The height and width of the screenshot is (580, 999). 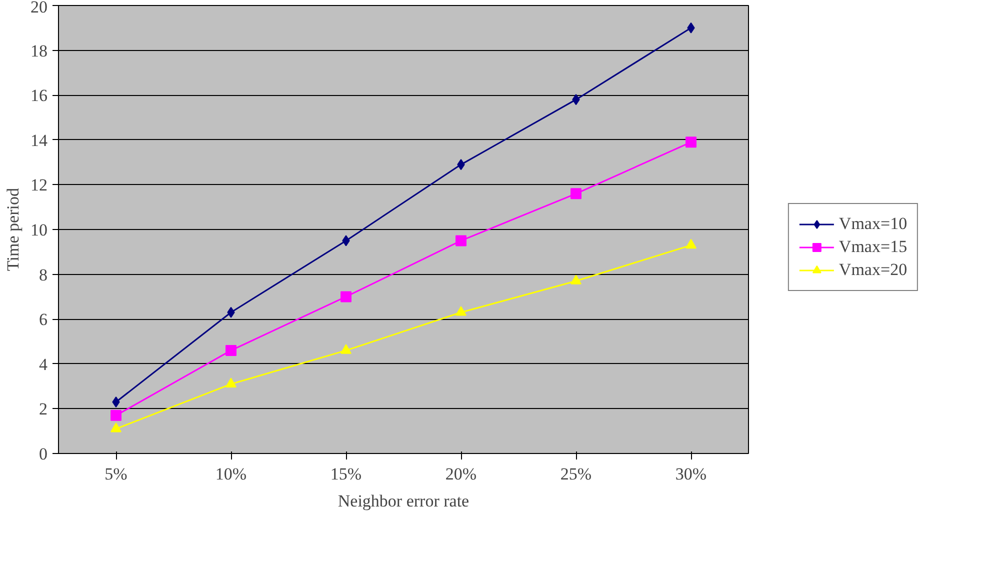 What do you see at coordinates (346, 474) in the screenshot?
I see `x-tick-label: 15%` at bounding box center [346, 474].